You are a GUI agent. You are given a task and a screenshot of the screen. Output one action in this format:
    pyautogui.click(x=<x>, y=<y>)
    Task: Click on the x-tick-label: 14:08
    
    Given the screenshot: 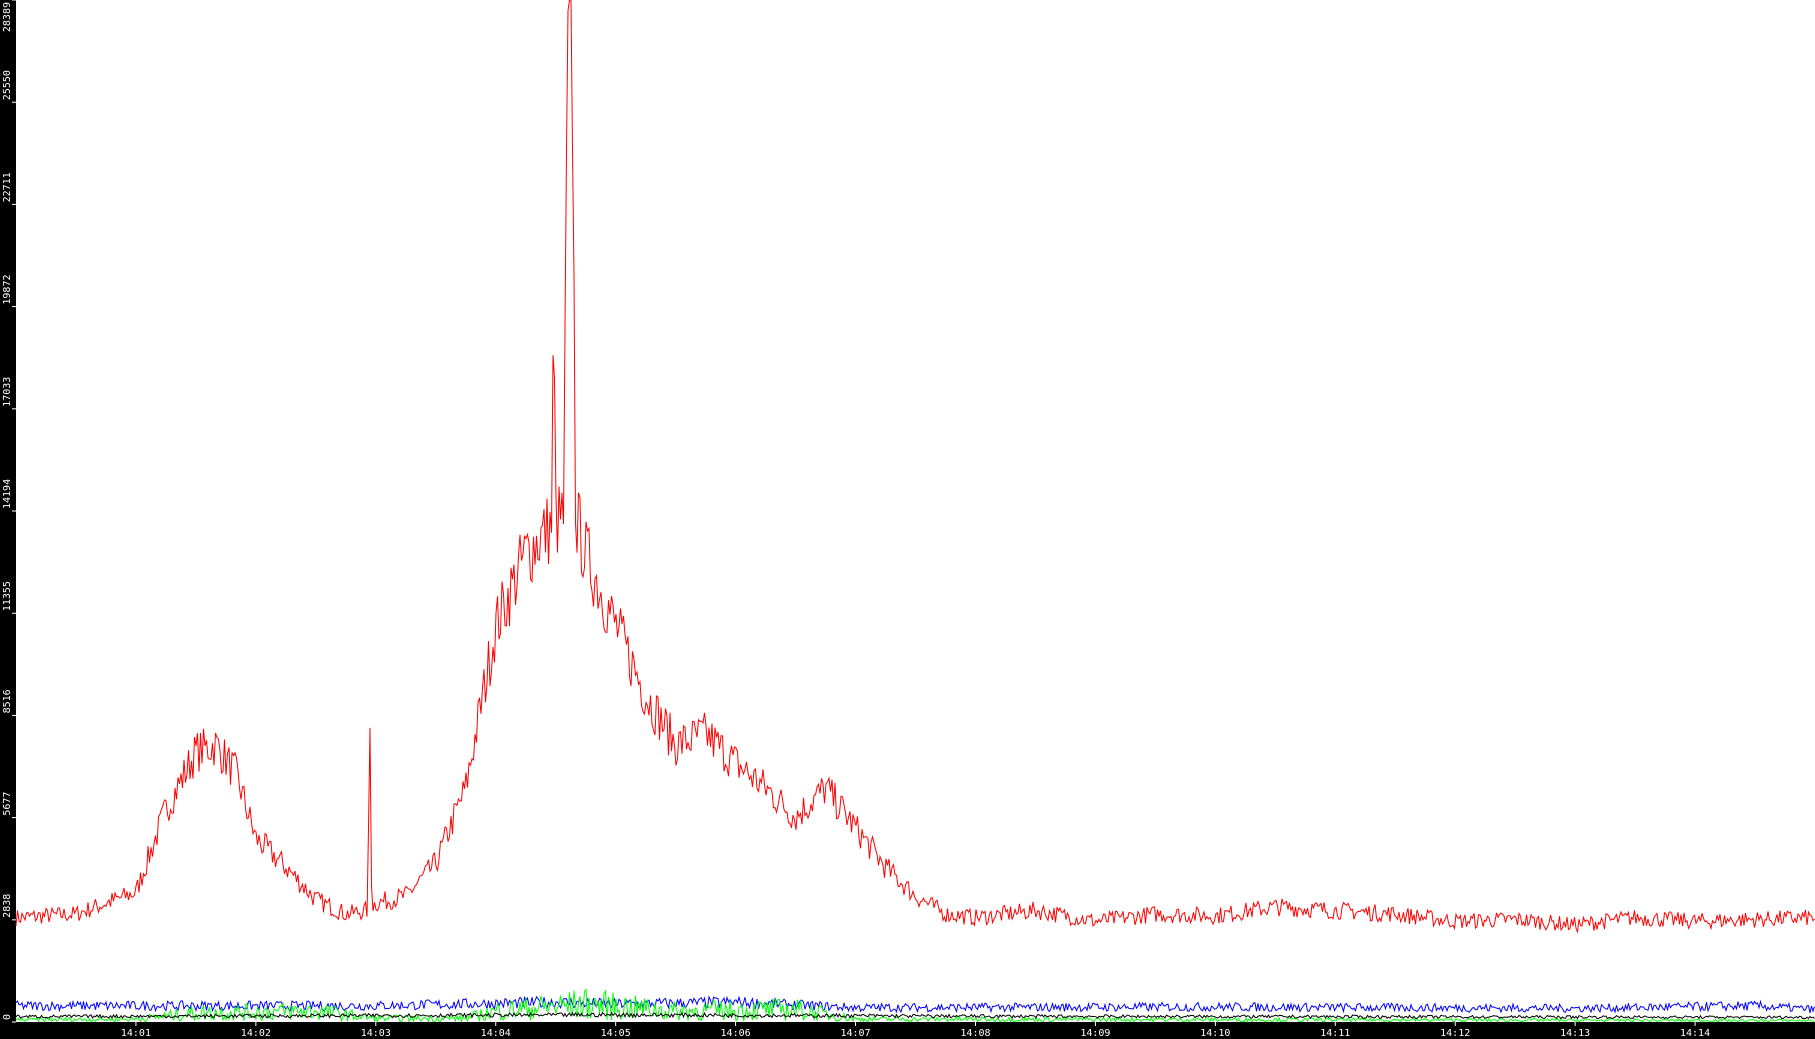 What is the action you would take?
    pyautogui.click(x=975, y=1033)
    